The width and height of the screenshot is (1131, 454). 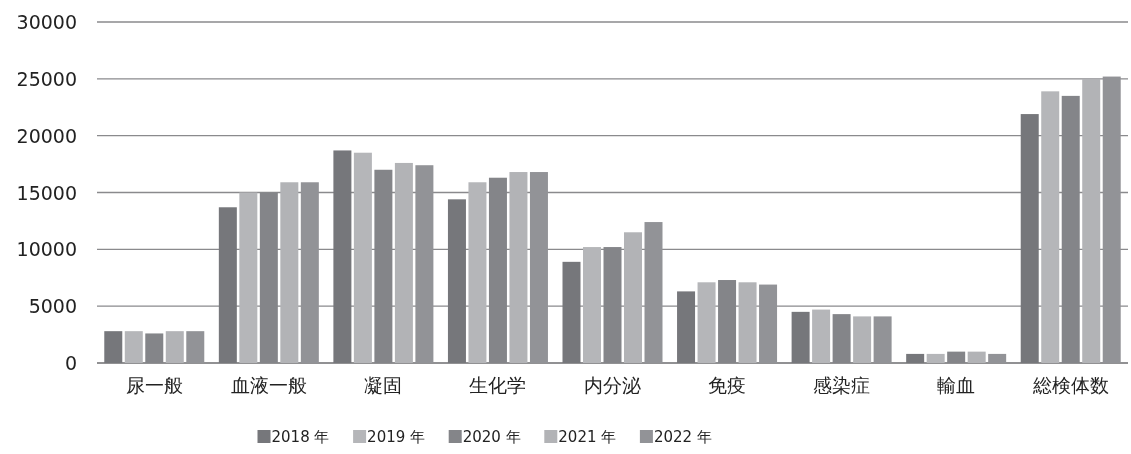 I want to click on x-tick-label: 内分泌, so click(x=612, y=385).